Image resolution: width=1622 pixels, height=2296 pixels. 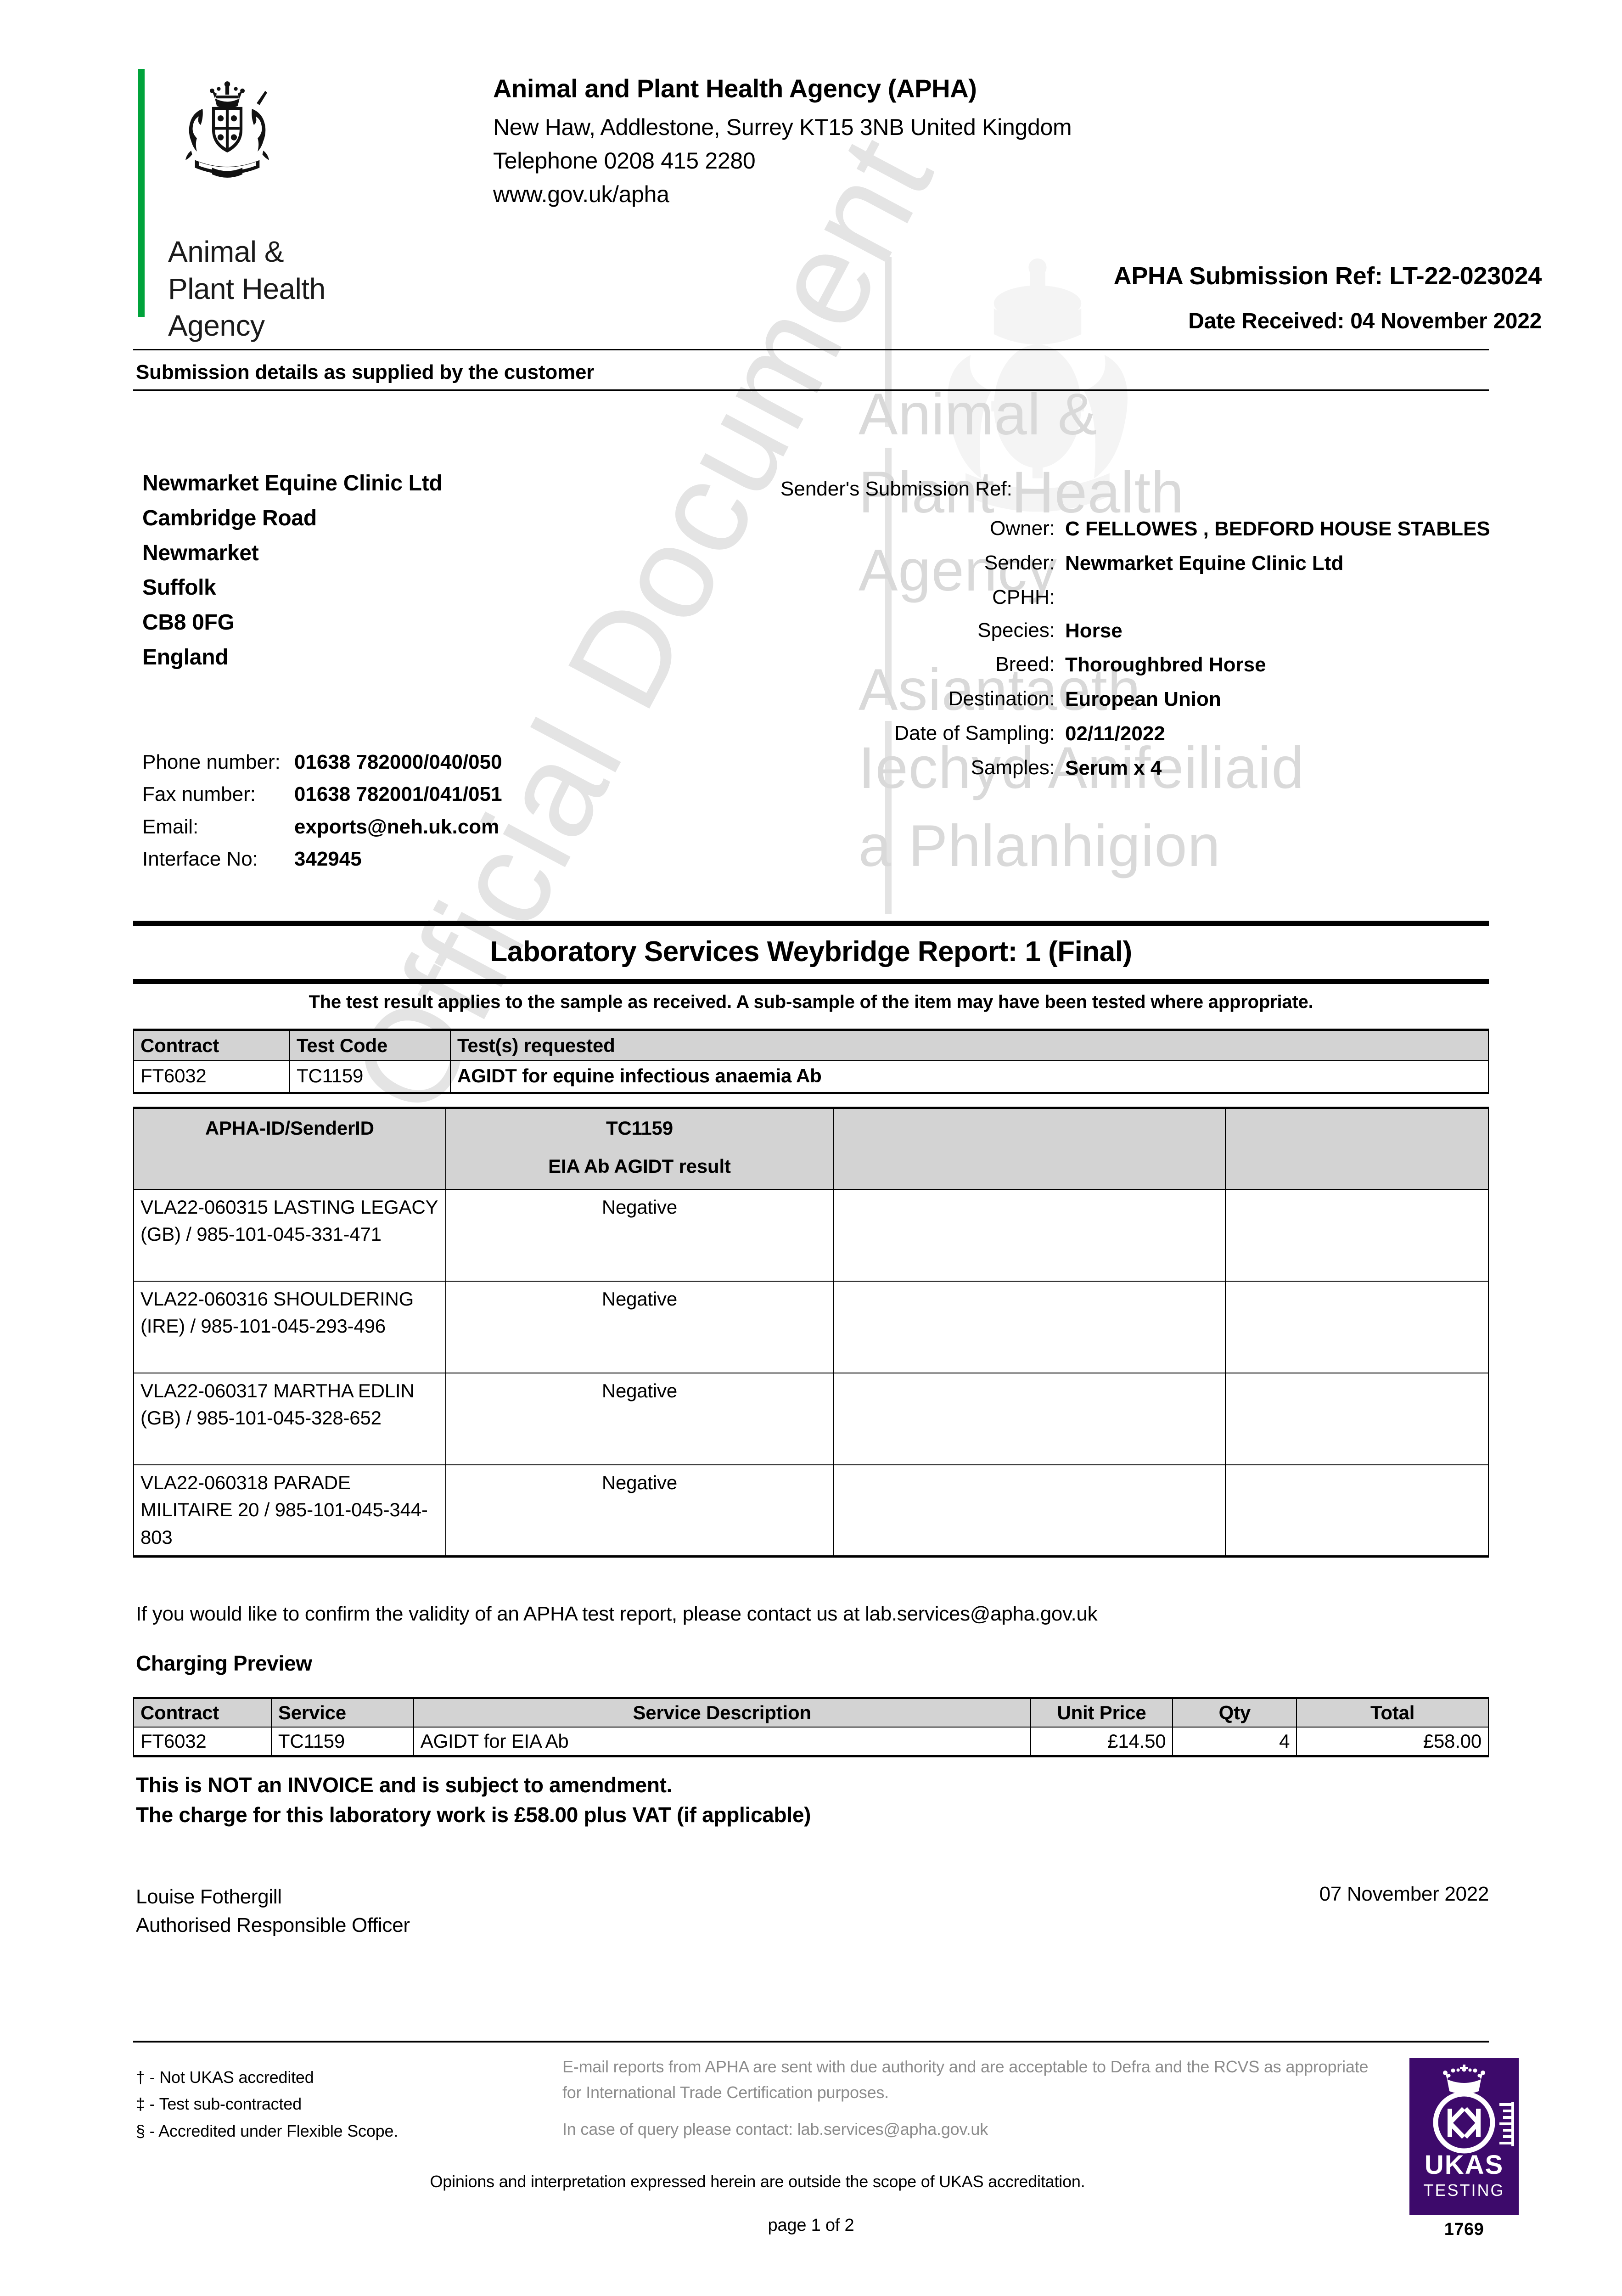 I want to click on report-title-rule-bottom, so click(x=811, y=981).